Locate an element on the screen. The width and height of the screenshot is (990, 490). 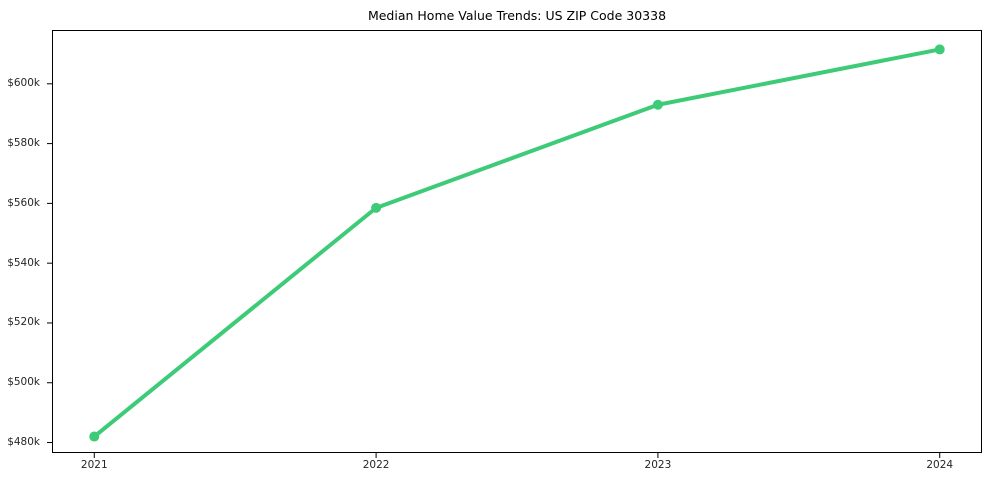
data-point-2021 is located at coordinates (94, 436).